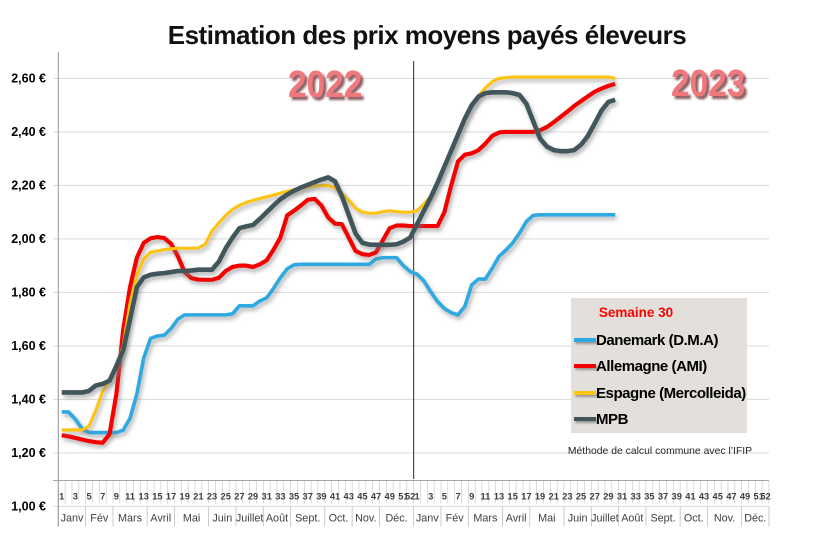 This screenshot has width=820, height=550. What do you see at coordinates (28, 132) in the screenshot?
I see `svg-text: 2,40 €` at bounding box center [28, 132].